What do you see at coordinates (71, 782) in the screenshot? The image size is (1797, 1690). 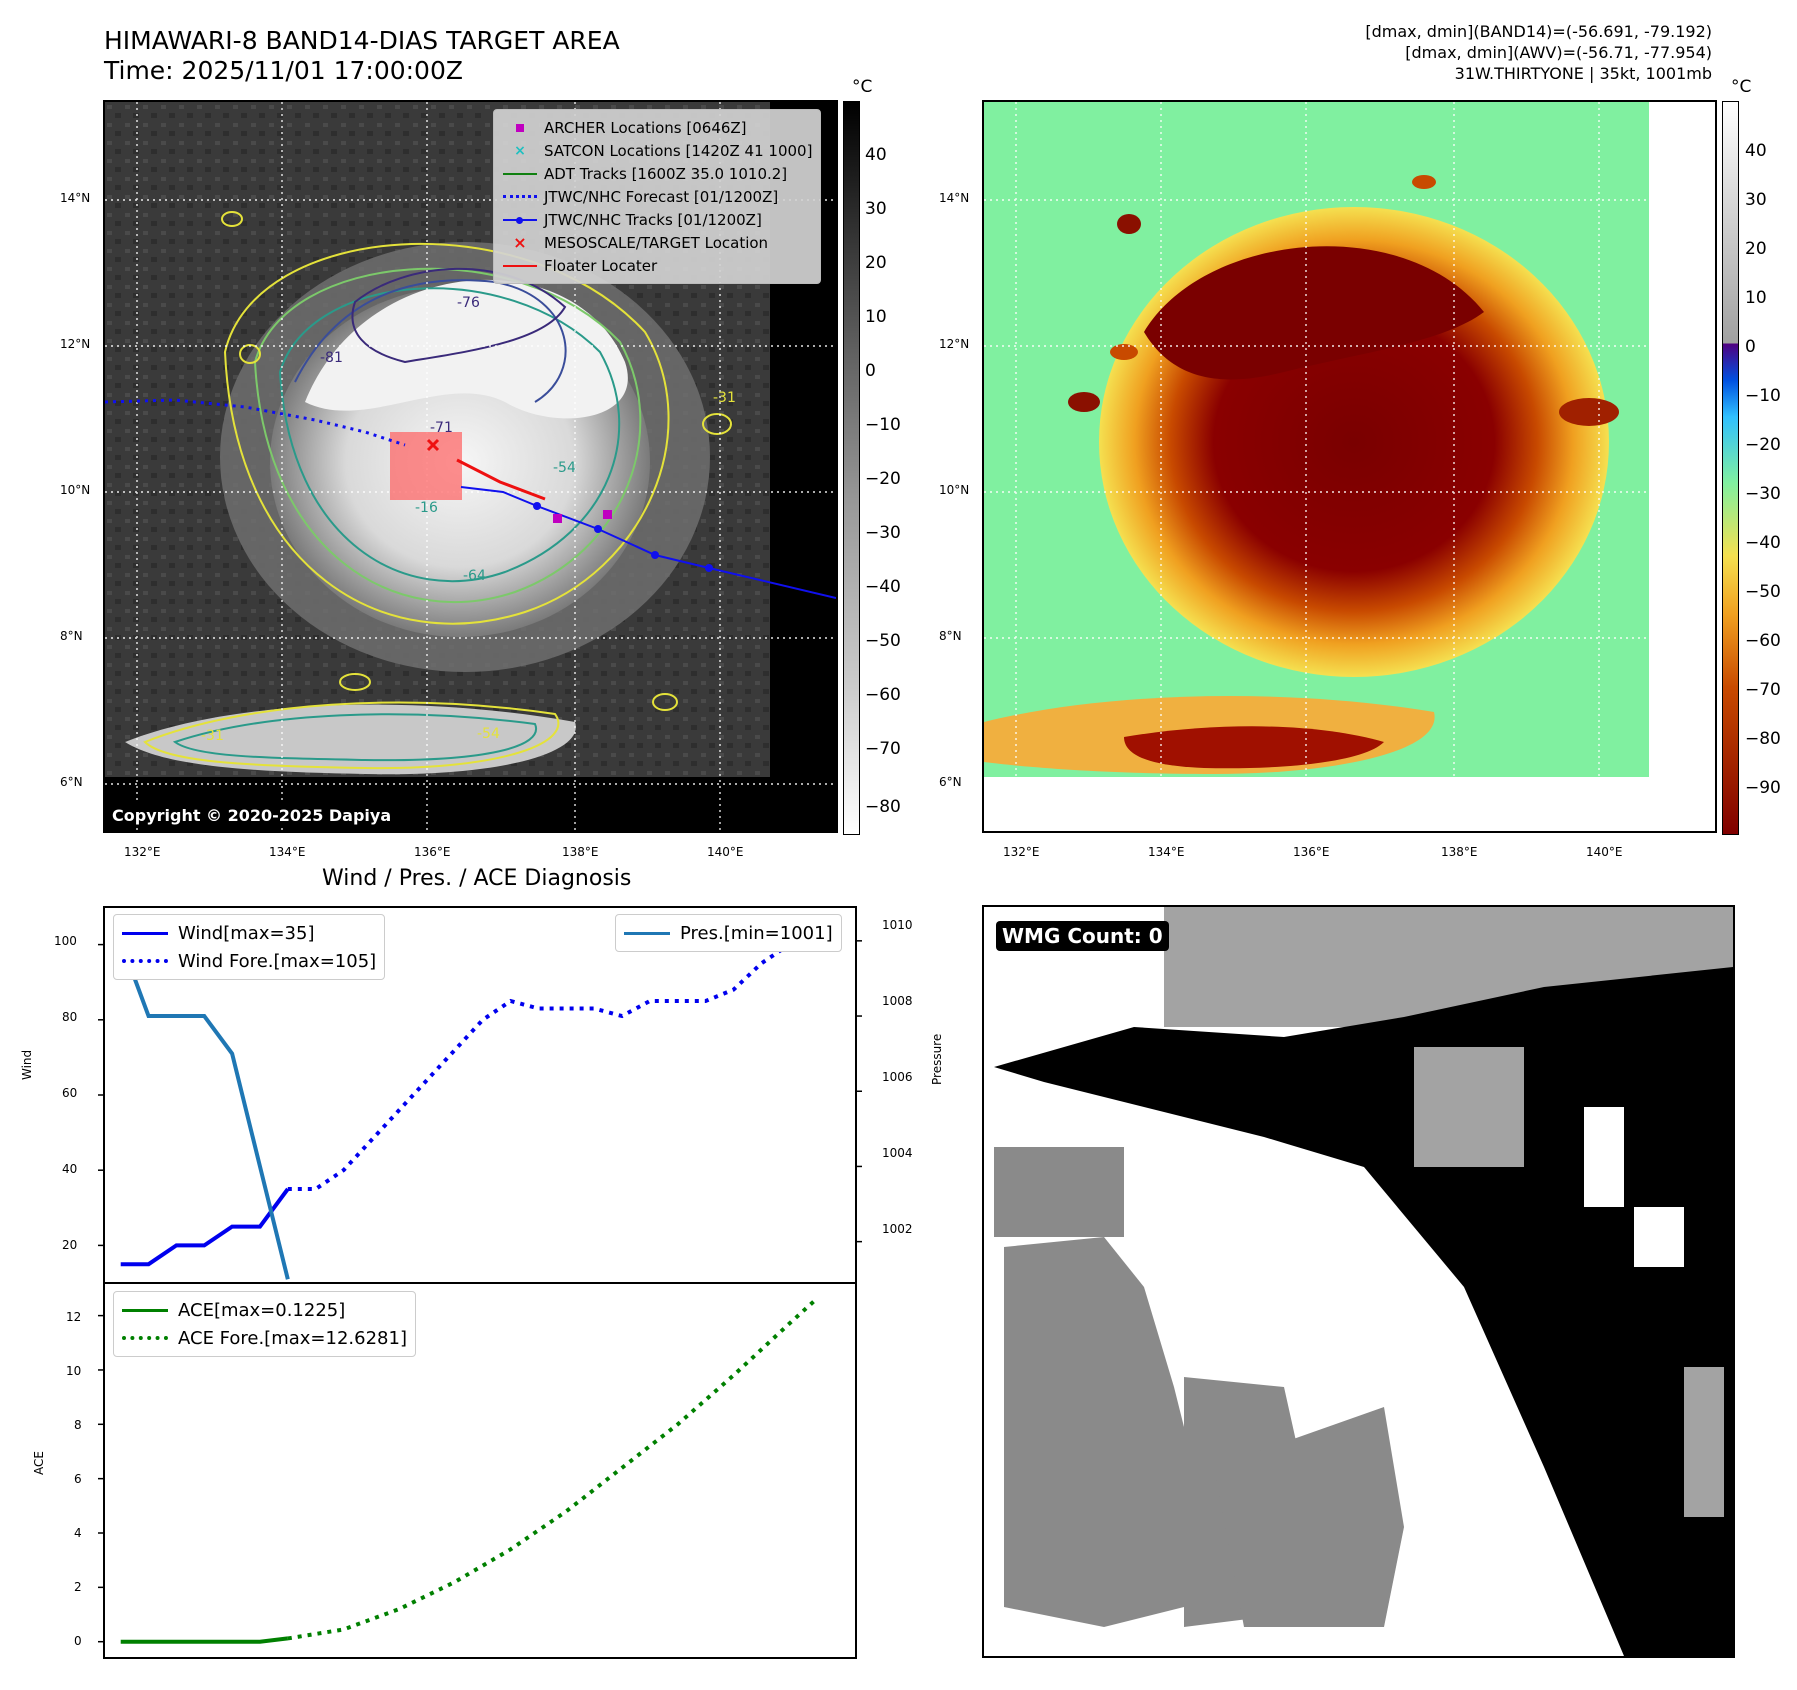 I see `lat-tick: 6°N` at bounding box center [71, 782].